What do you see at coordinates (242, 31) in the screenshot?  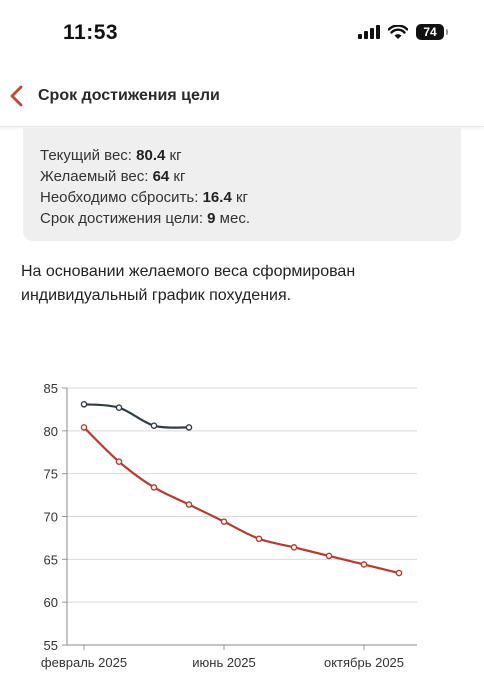 I see `status-bar: 11:53 74` at bounding box center [242, 31].